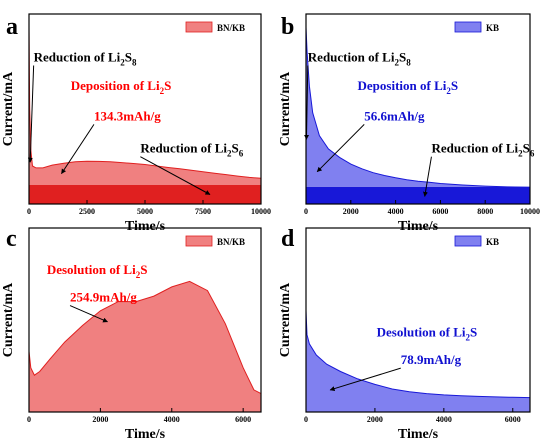 This screenshot has width=550, height=447. I want to click on panel-label: d, so click(288, 239).